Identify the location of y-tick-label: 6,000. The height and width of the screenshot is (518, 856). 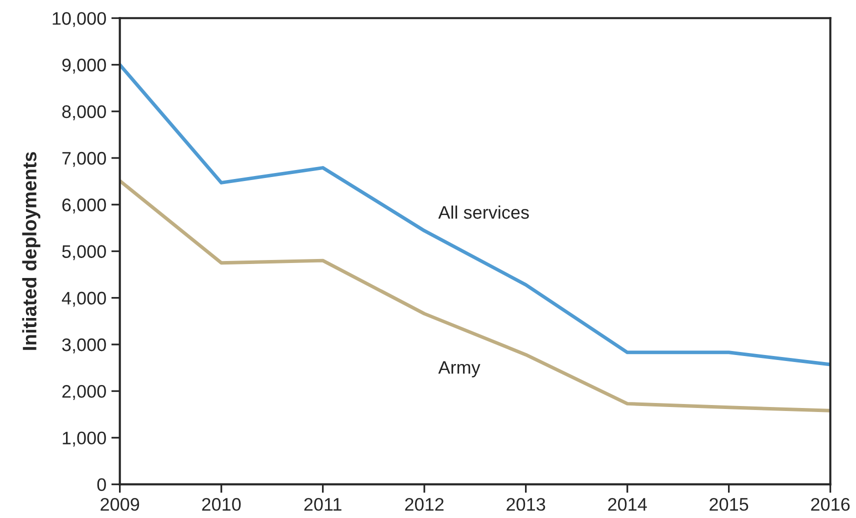
(84, 206).